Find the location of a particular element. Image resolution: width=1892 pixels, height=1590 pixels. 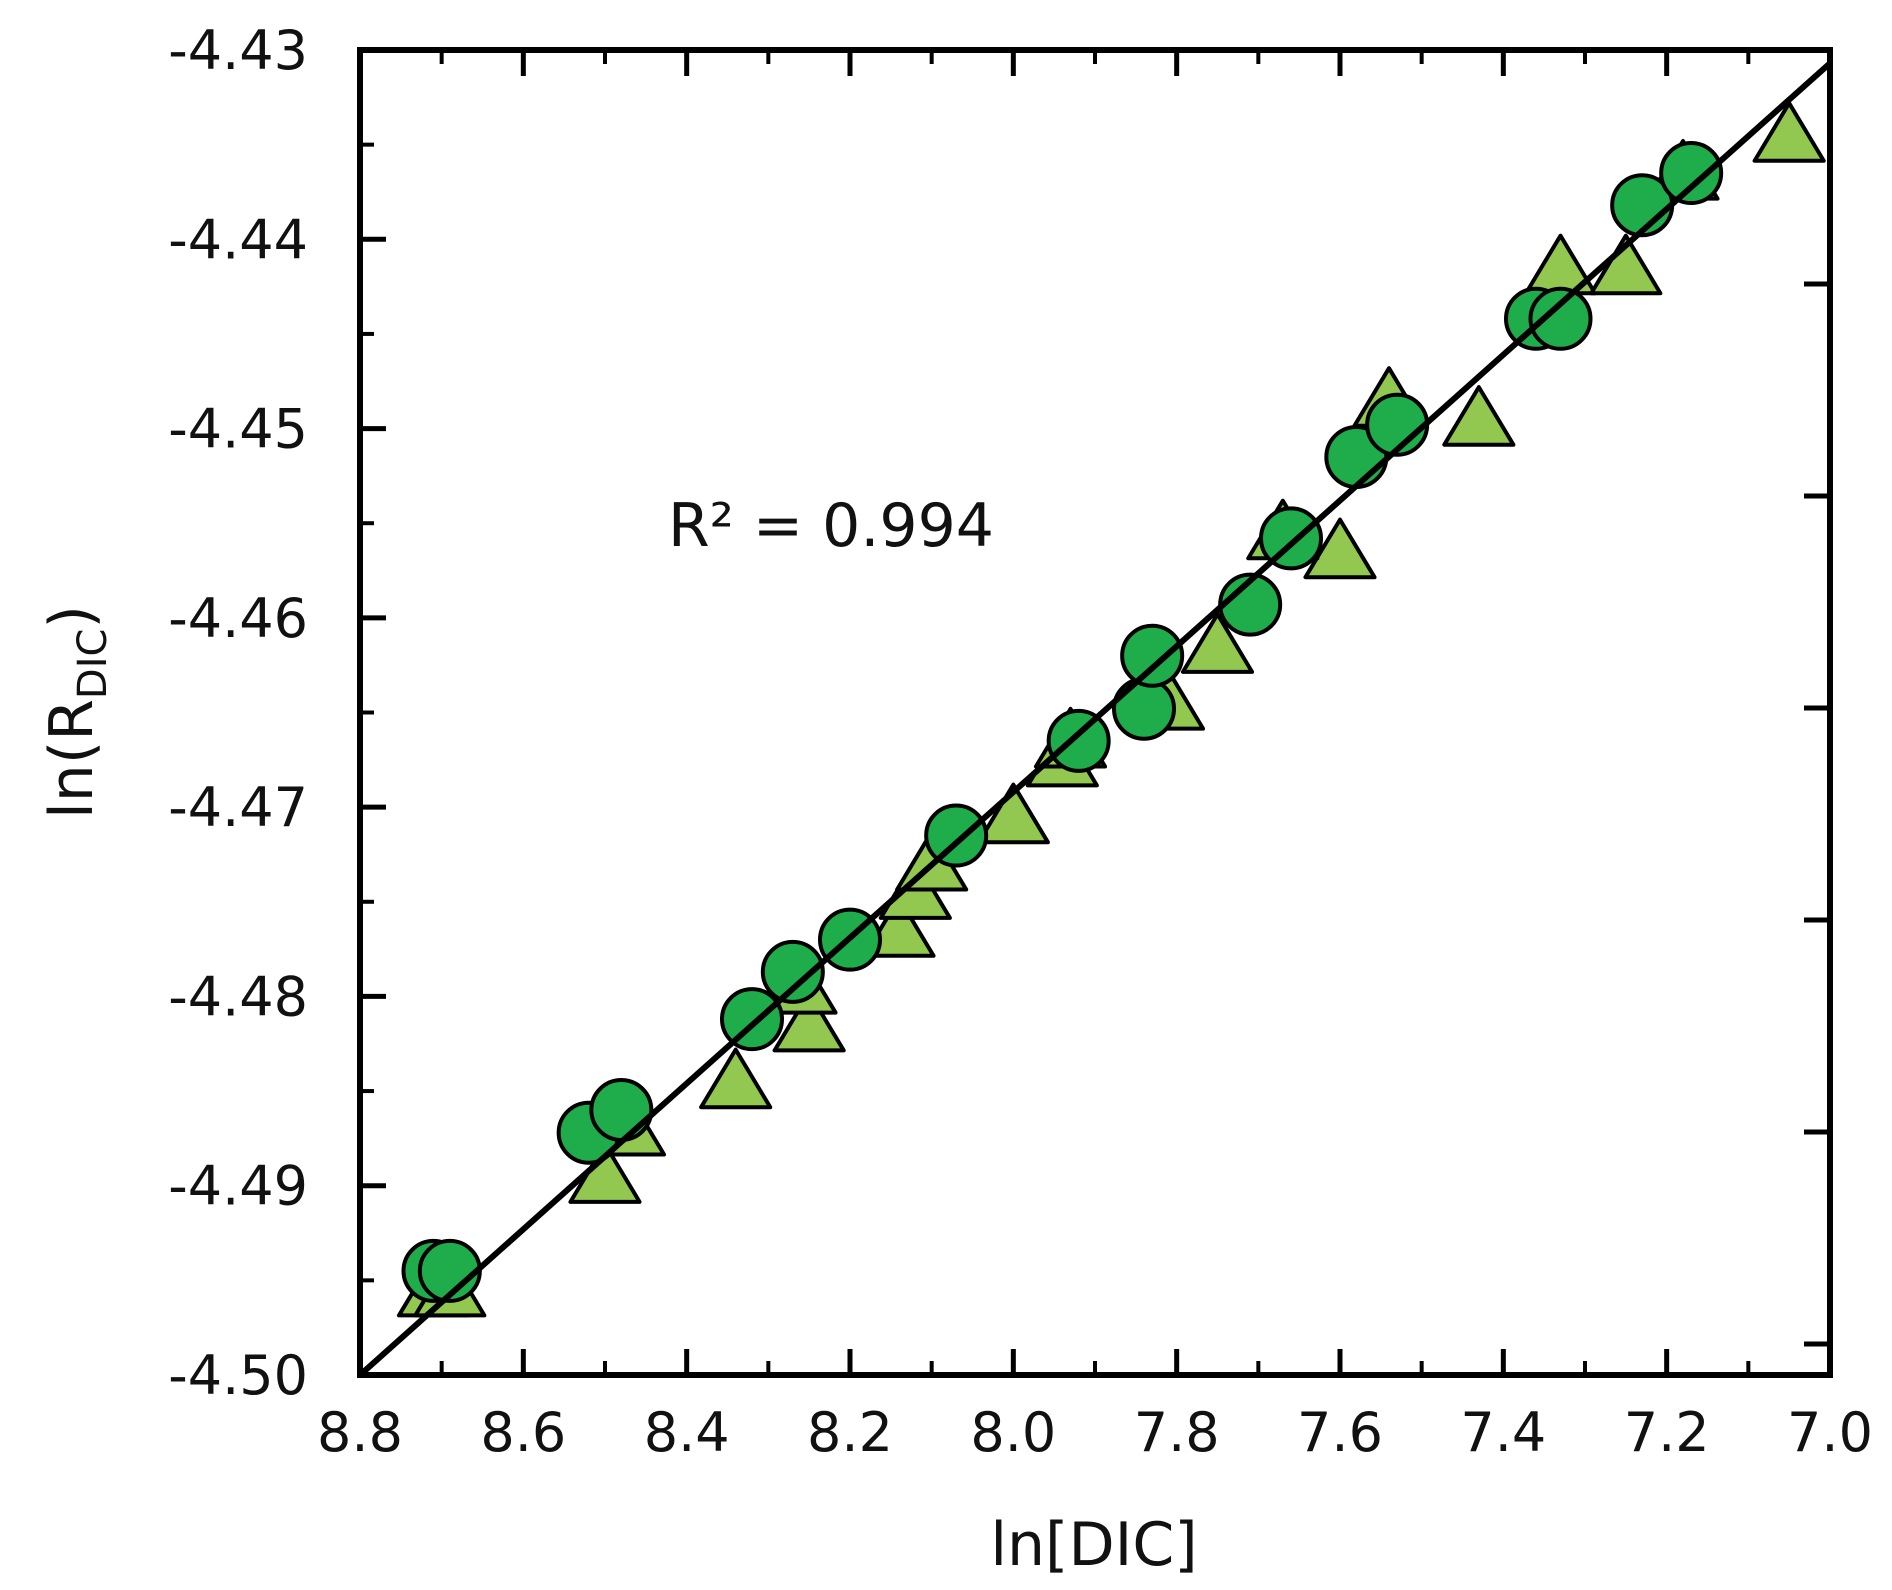

y-tick-label: -4.48 is located at coordinates (238, 996).